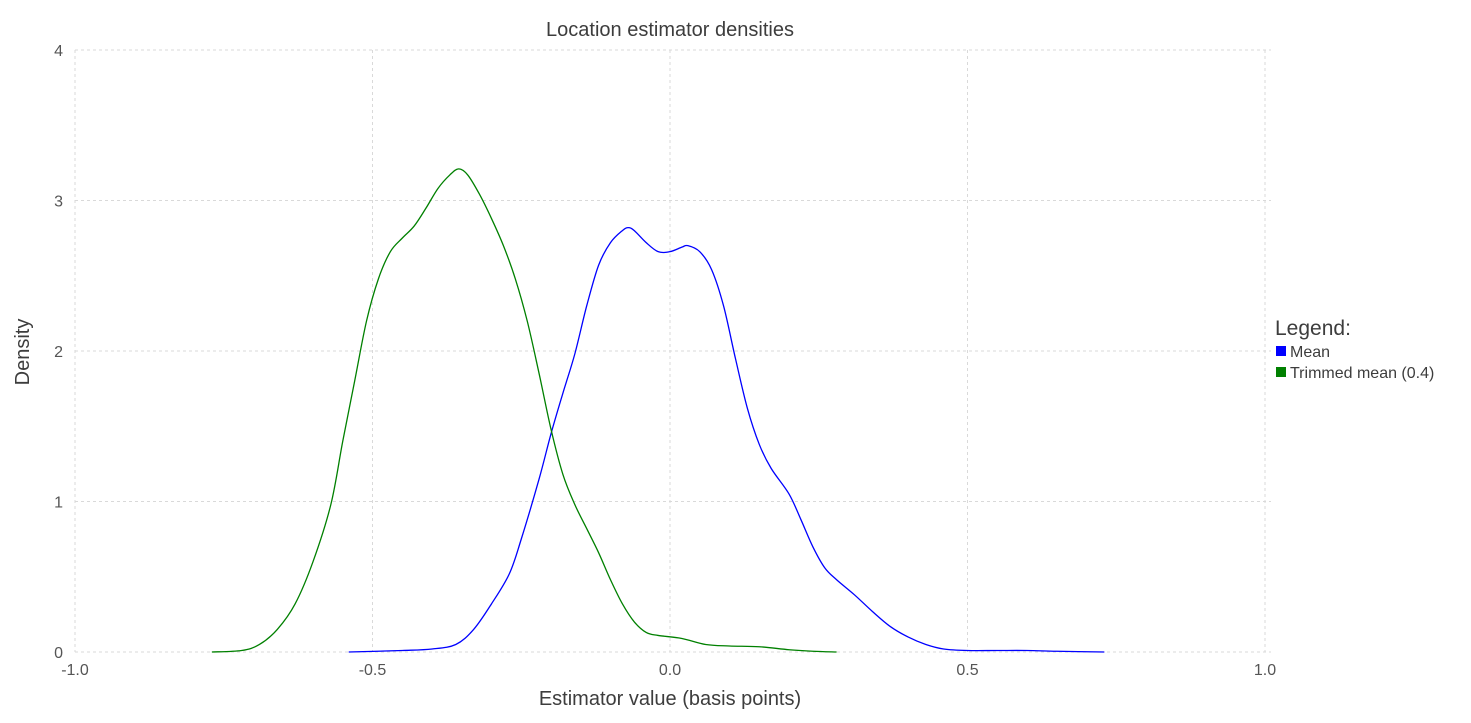 This screenshot has width=1471, height=723. I want to click on chart-title: Location estimator densities, so click(670, 30).